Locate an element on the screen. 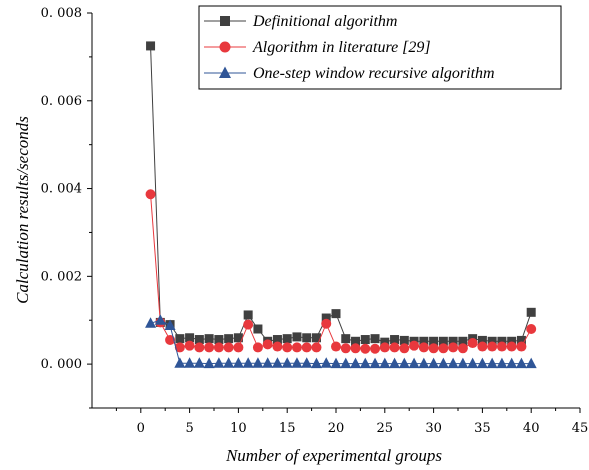 Image resolution: width=589 pixels, height=470 pixels. legend-entry-1: Algorithm in literature [29] is located at coordinates (317, 47).